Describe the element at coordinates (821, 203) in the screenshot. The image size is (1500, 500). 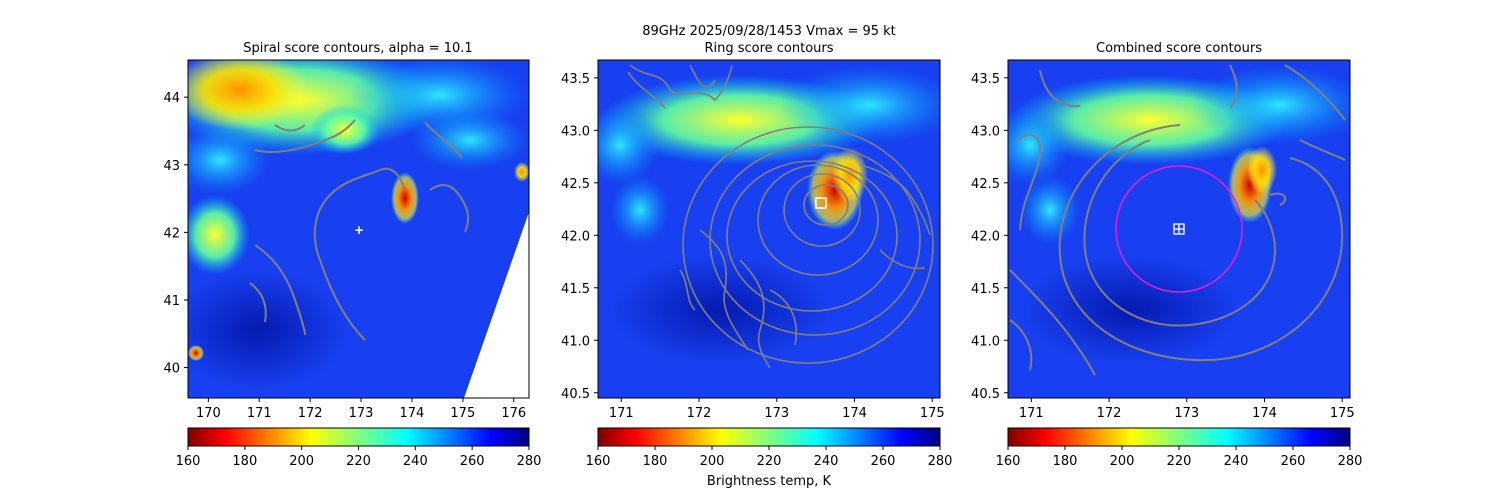
I see `ring-center-marker` at that location.